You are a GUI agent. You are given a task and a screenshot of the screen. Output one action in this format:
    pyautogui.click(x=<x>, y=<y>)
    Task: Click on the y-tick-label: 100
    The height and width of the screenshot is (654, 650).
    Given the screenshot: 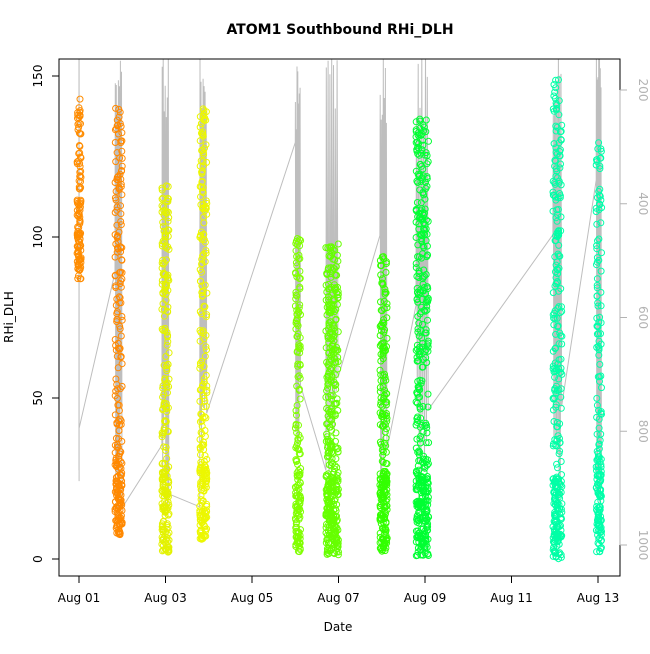 What is the action you would take?
    pyautogui.click(x=38, y=237)
    